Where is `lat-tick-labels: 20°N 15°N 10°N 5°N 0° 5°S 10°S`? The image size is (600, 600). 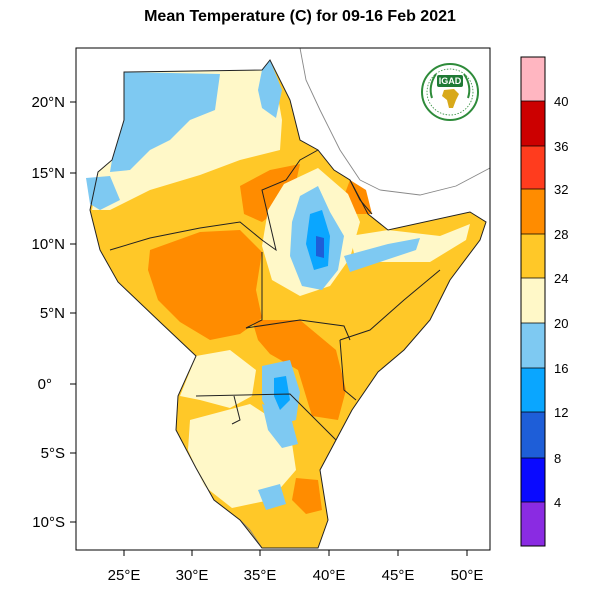
lat-tick-labels: 20°N 15°N 10°N 5°N 0° 5°S 10°S is located at coordinates (48, 312).